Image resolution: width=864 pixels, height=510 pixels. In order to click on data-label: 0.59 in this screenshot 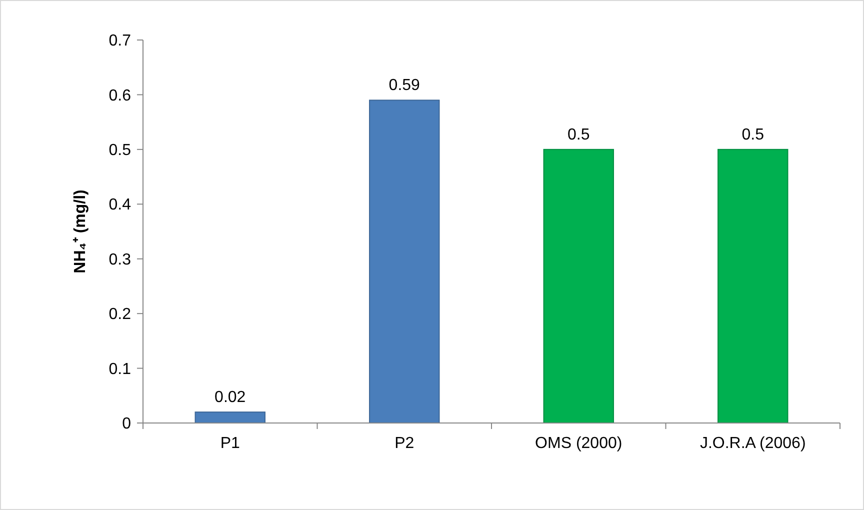, I will do `click(404, 85)`.